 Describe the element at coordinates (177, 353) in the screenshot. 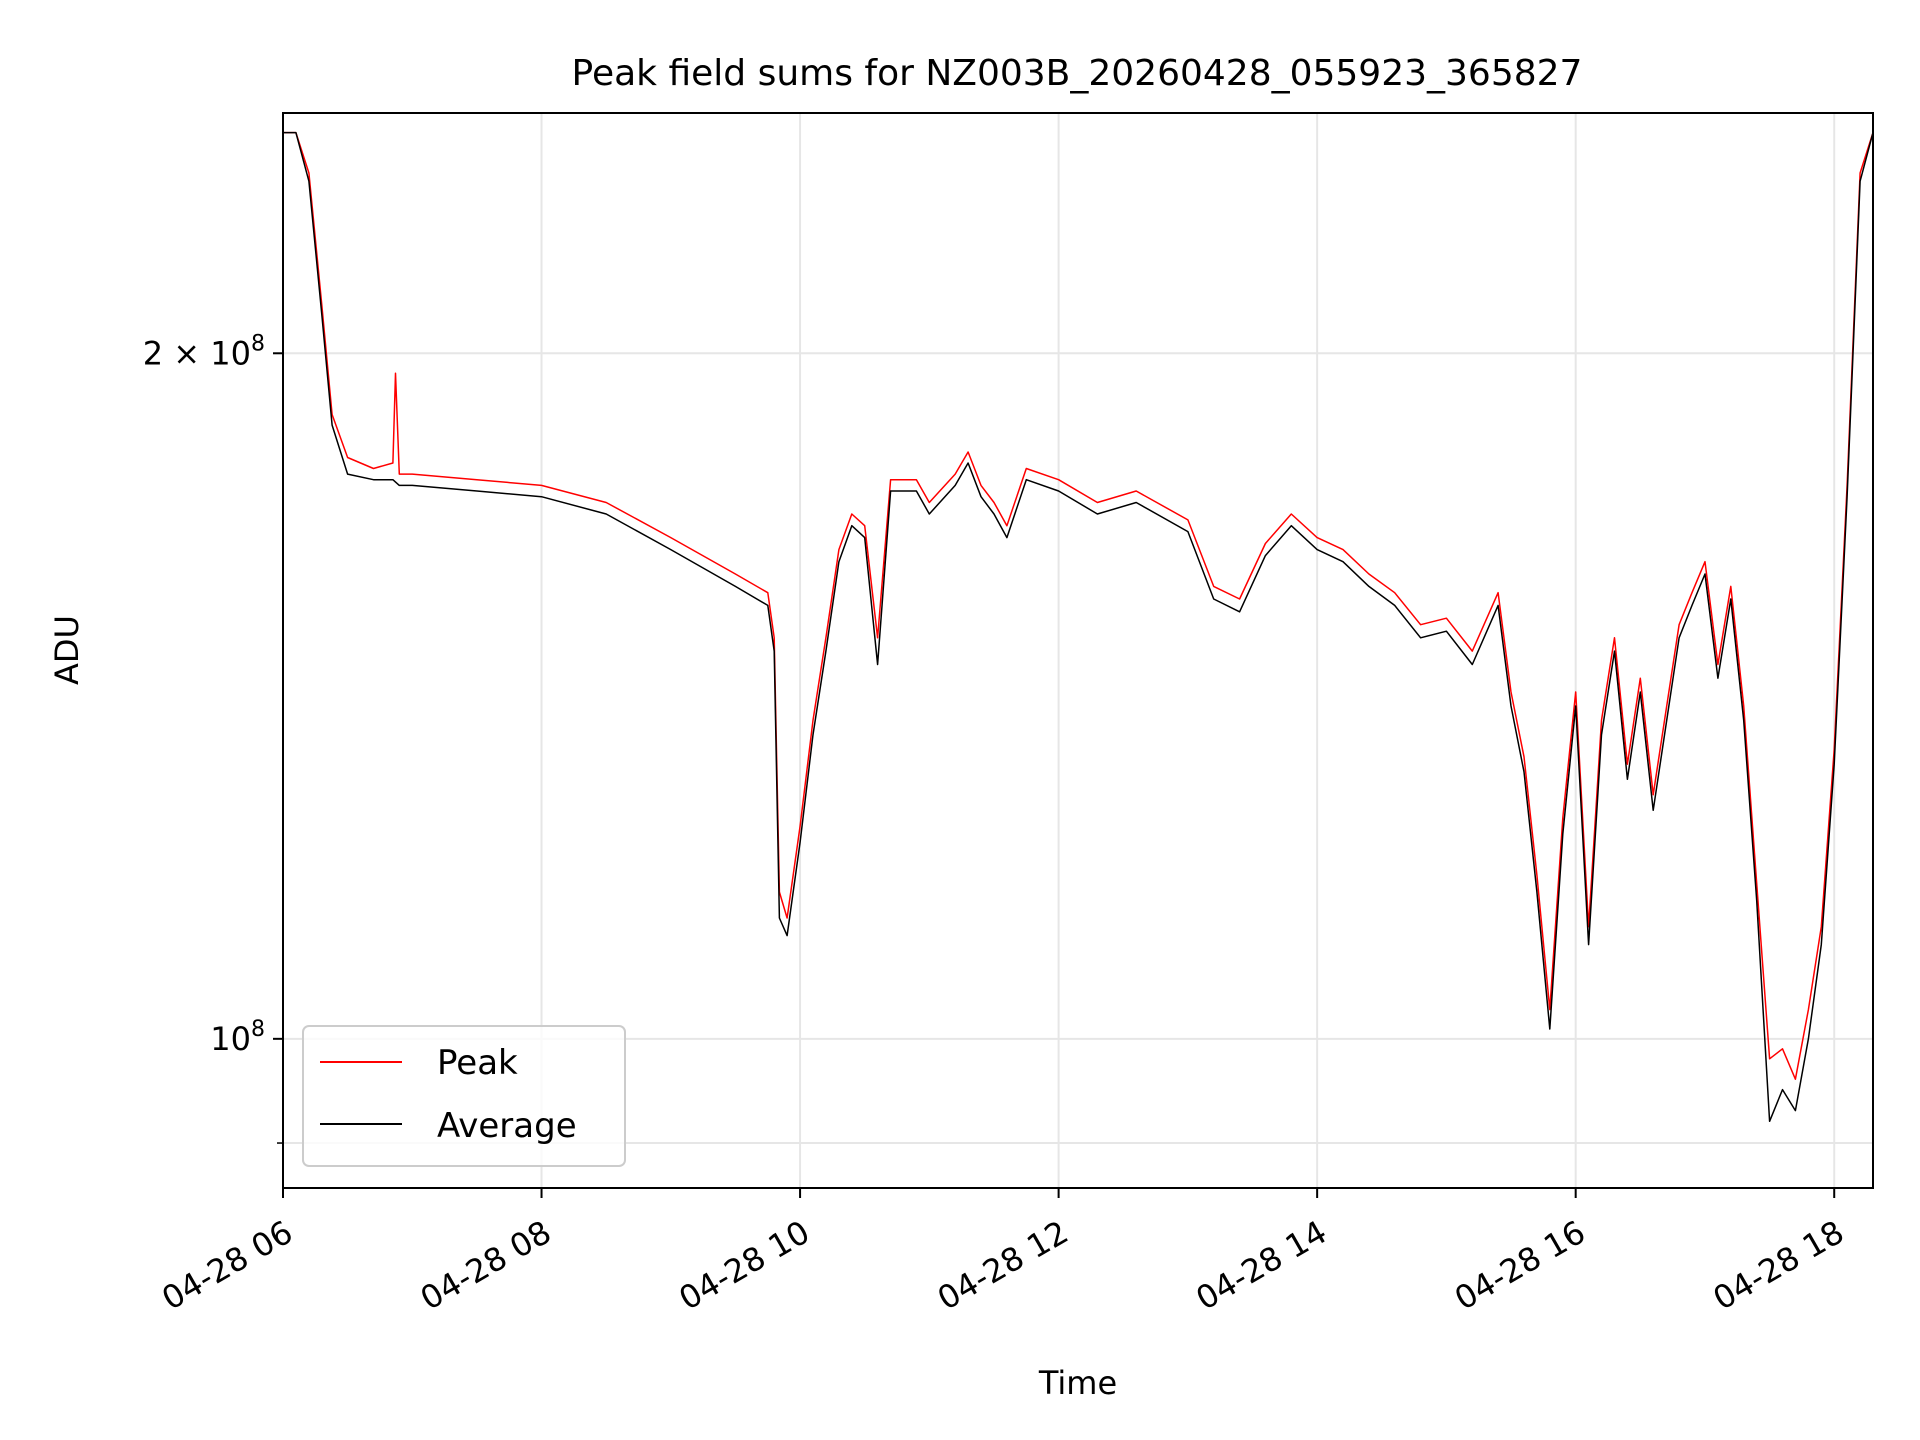

I see `y-tick-label-mult: 2 ×` at that location.